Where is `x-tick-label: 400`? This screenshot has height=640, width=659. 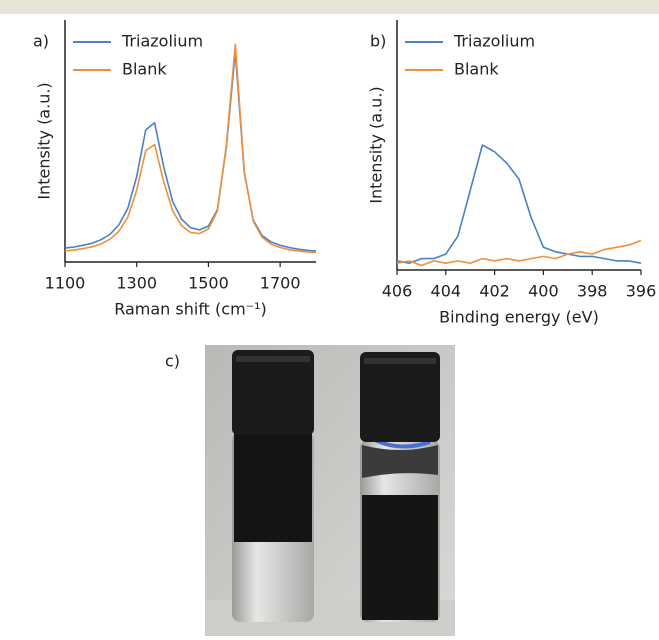
x-tick-label: 400 is located at coordinates (543, 291).